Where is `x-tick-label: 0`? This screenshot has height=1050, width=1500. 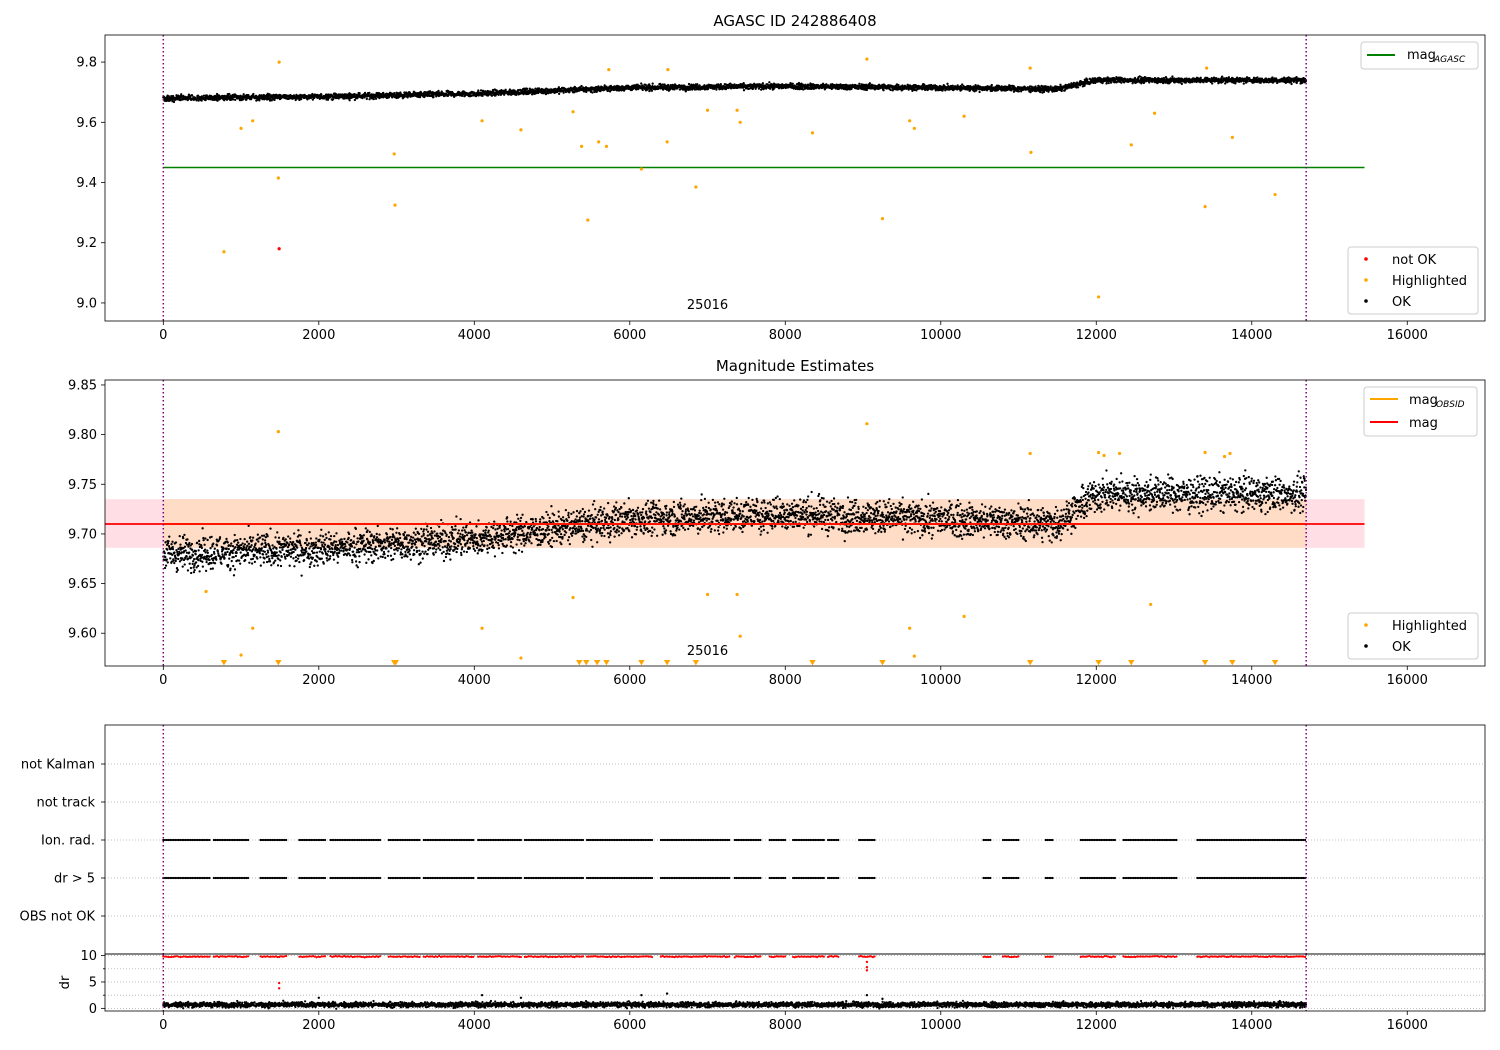
x-tick-label: 0 is located at coordinates (163, 335).